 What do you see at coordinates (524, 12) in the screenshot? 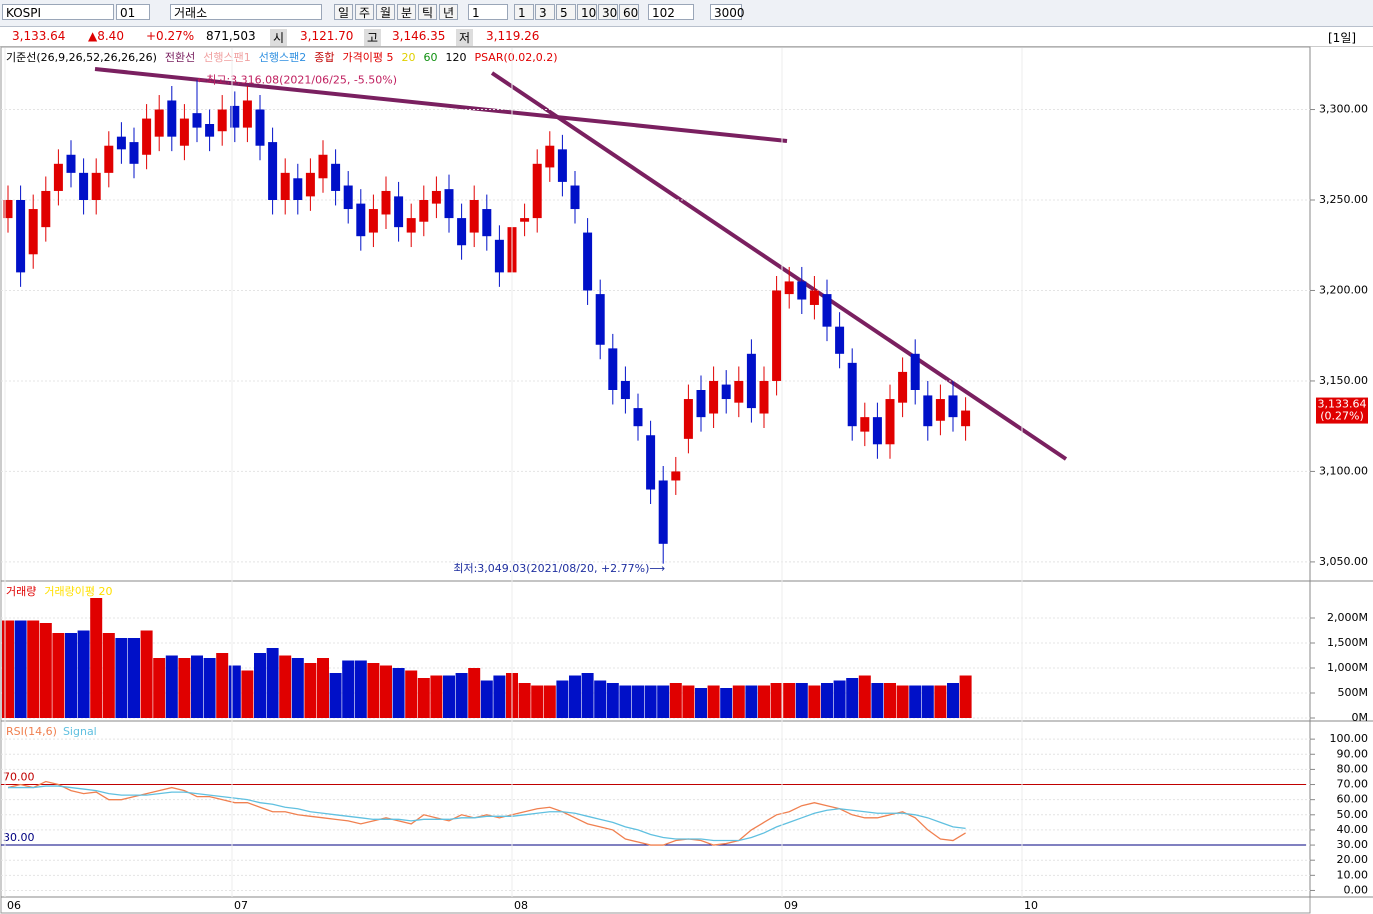
I see `toolbar-button: 1` at bounding box center [524, 12].